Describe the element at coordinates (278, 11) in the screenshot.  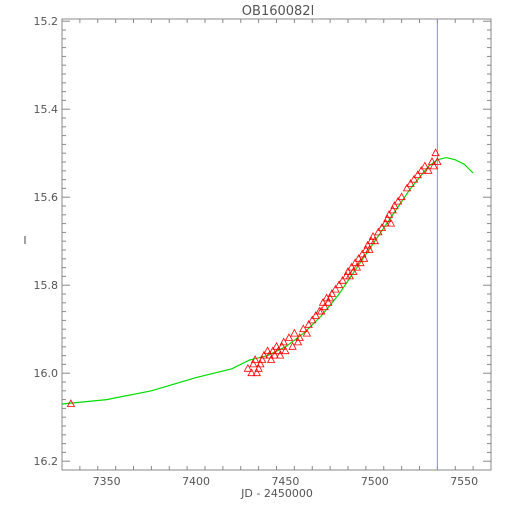
I see `chart-title: OB160082l` at that location.